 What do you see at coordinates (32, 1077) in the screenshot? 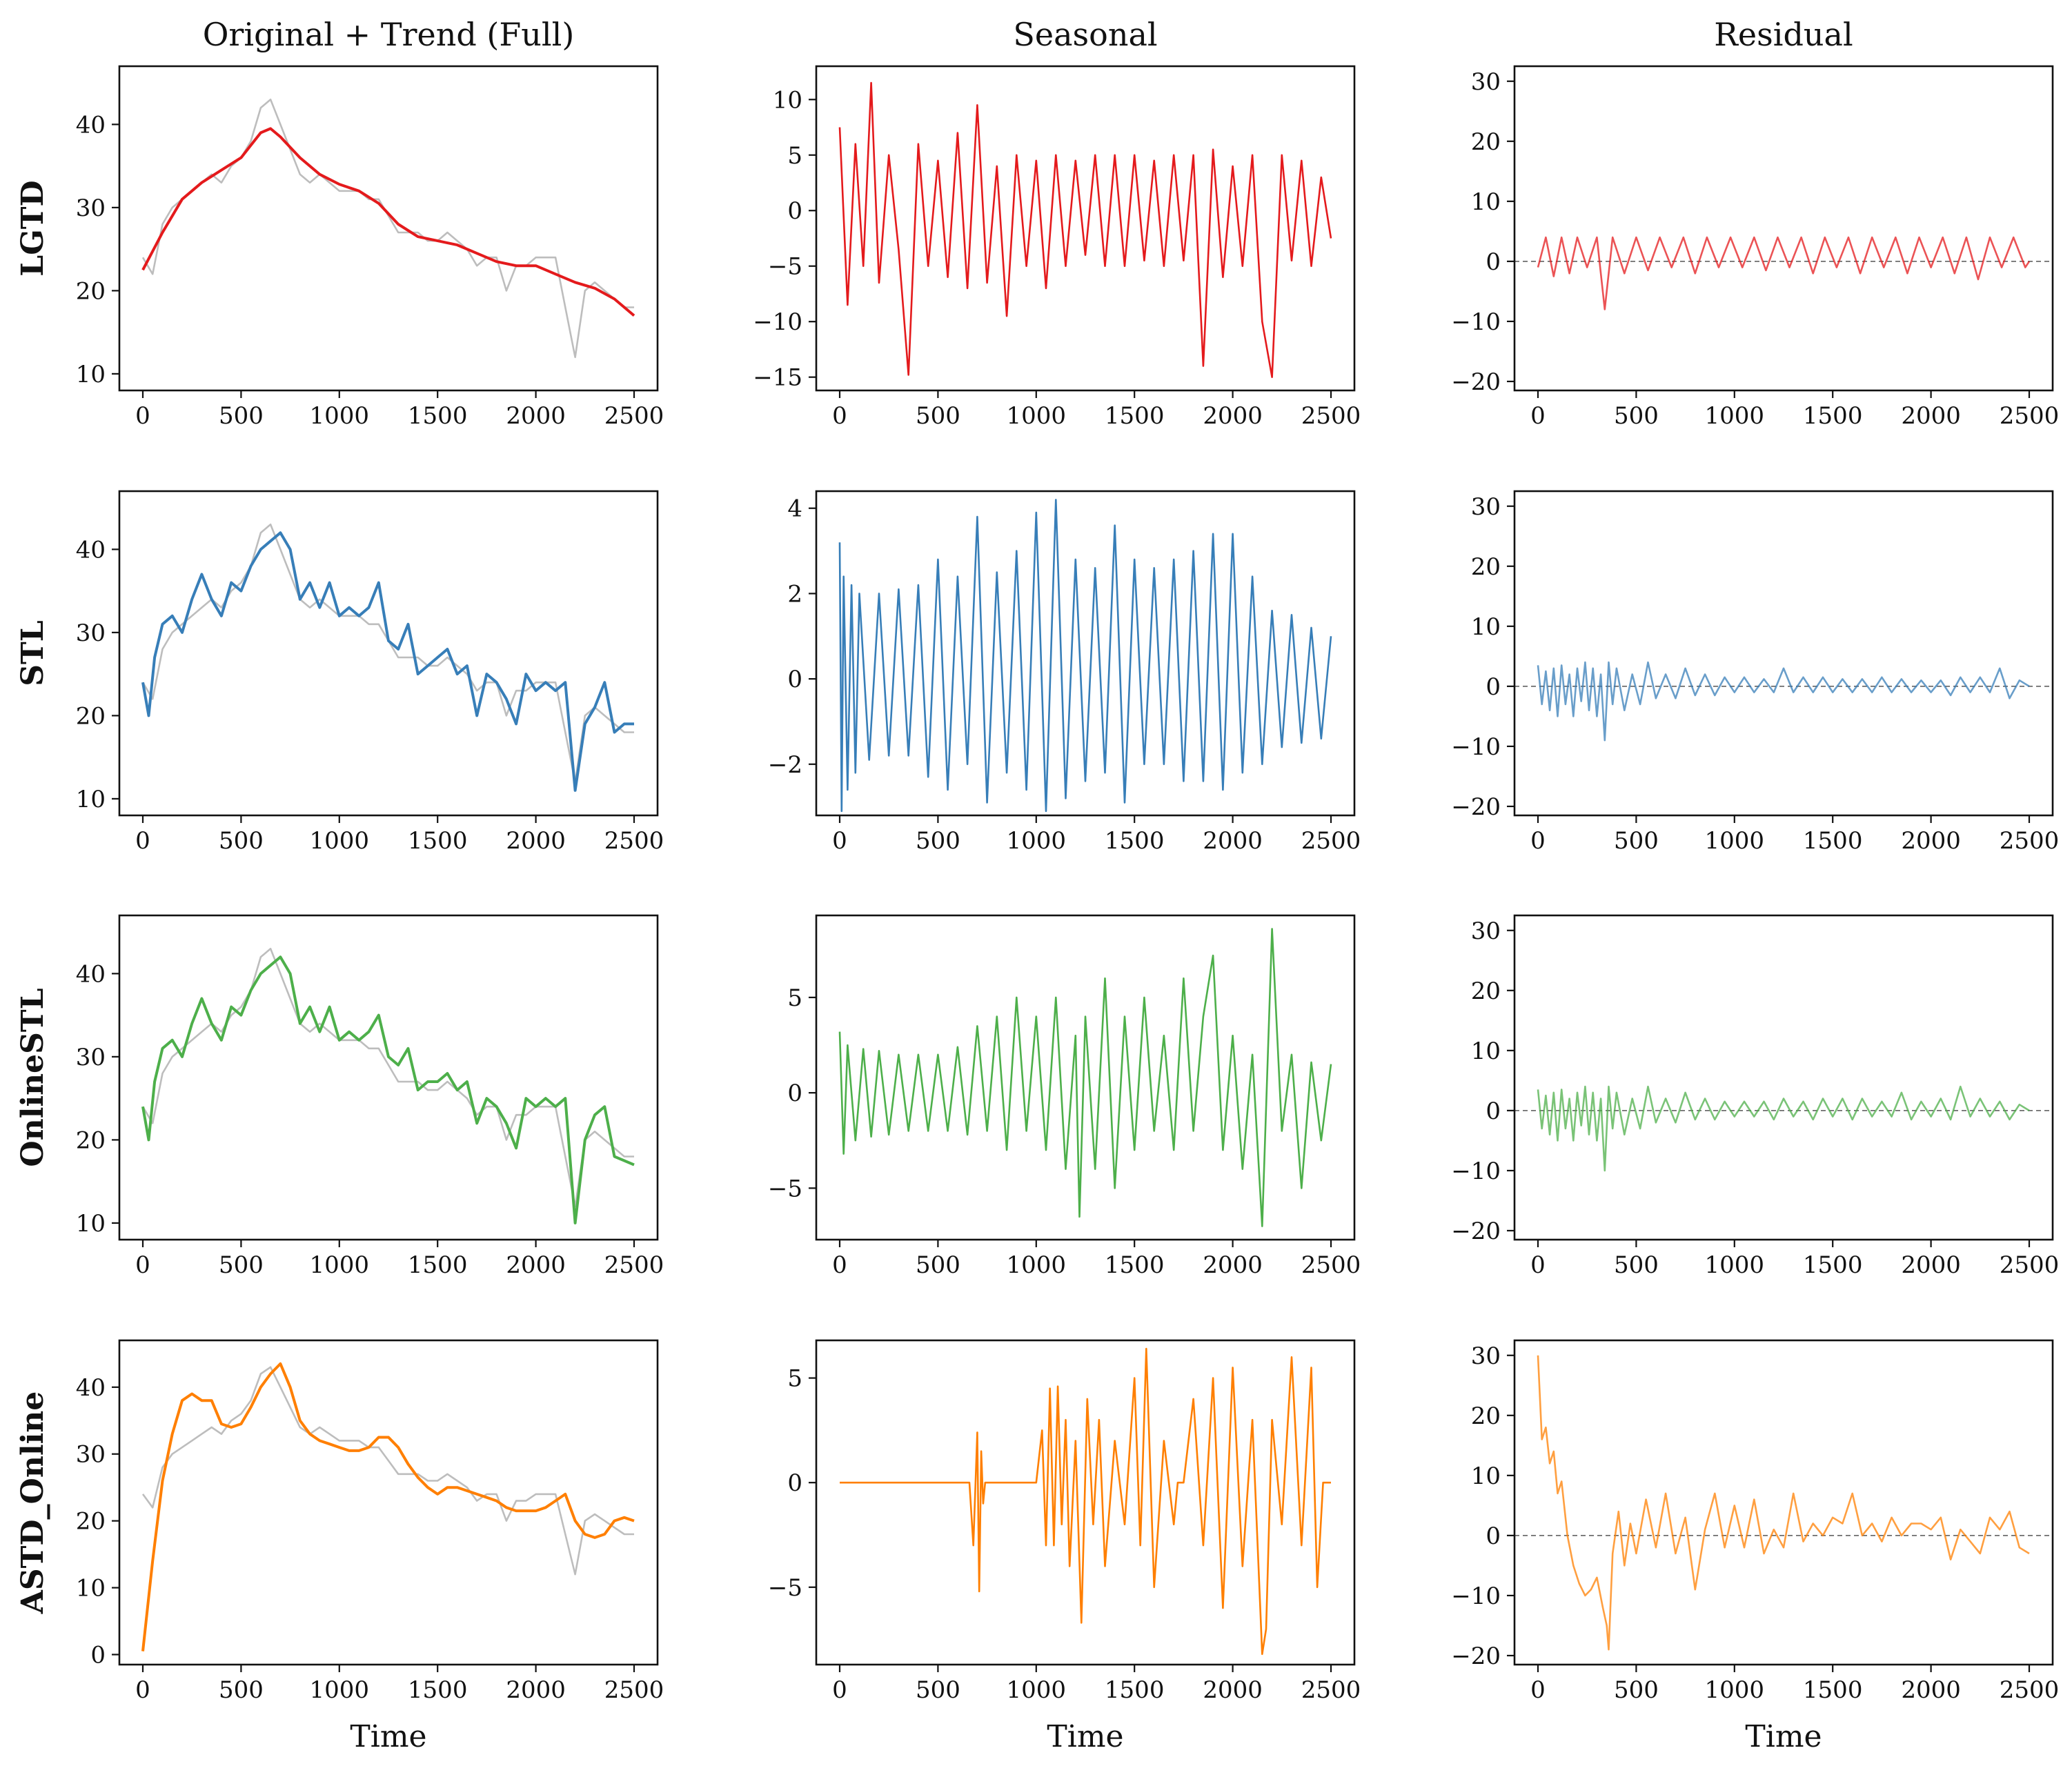
I see `row-label-onlinestl: OnlineSTL` at bounding box center [32, 1077].